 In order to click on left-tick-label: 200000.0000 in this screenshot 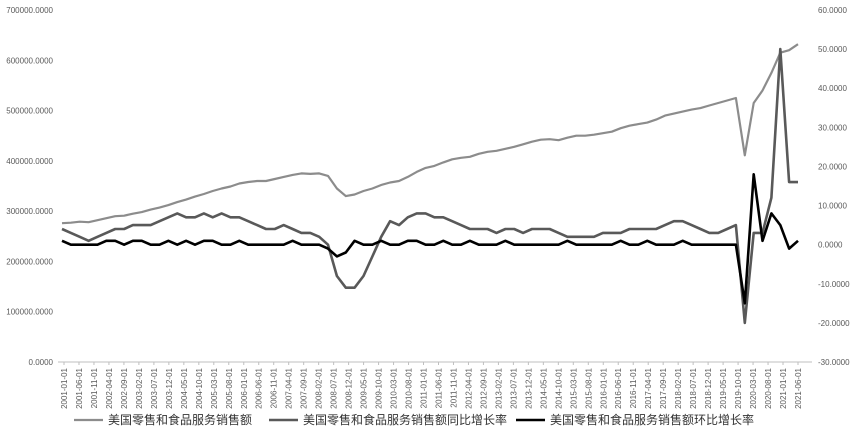, I will do `click(29, 261)`.